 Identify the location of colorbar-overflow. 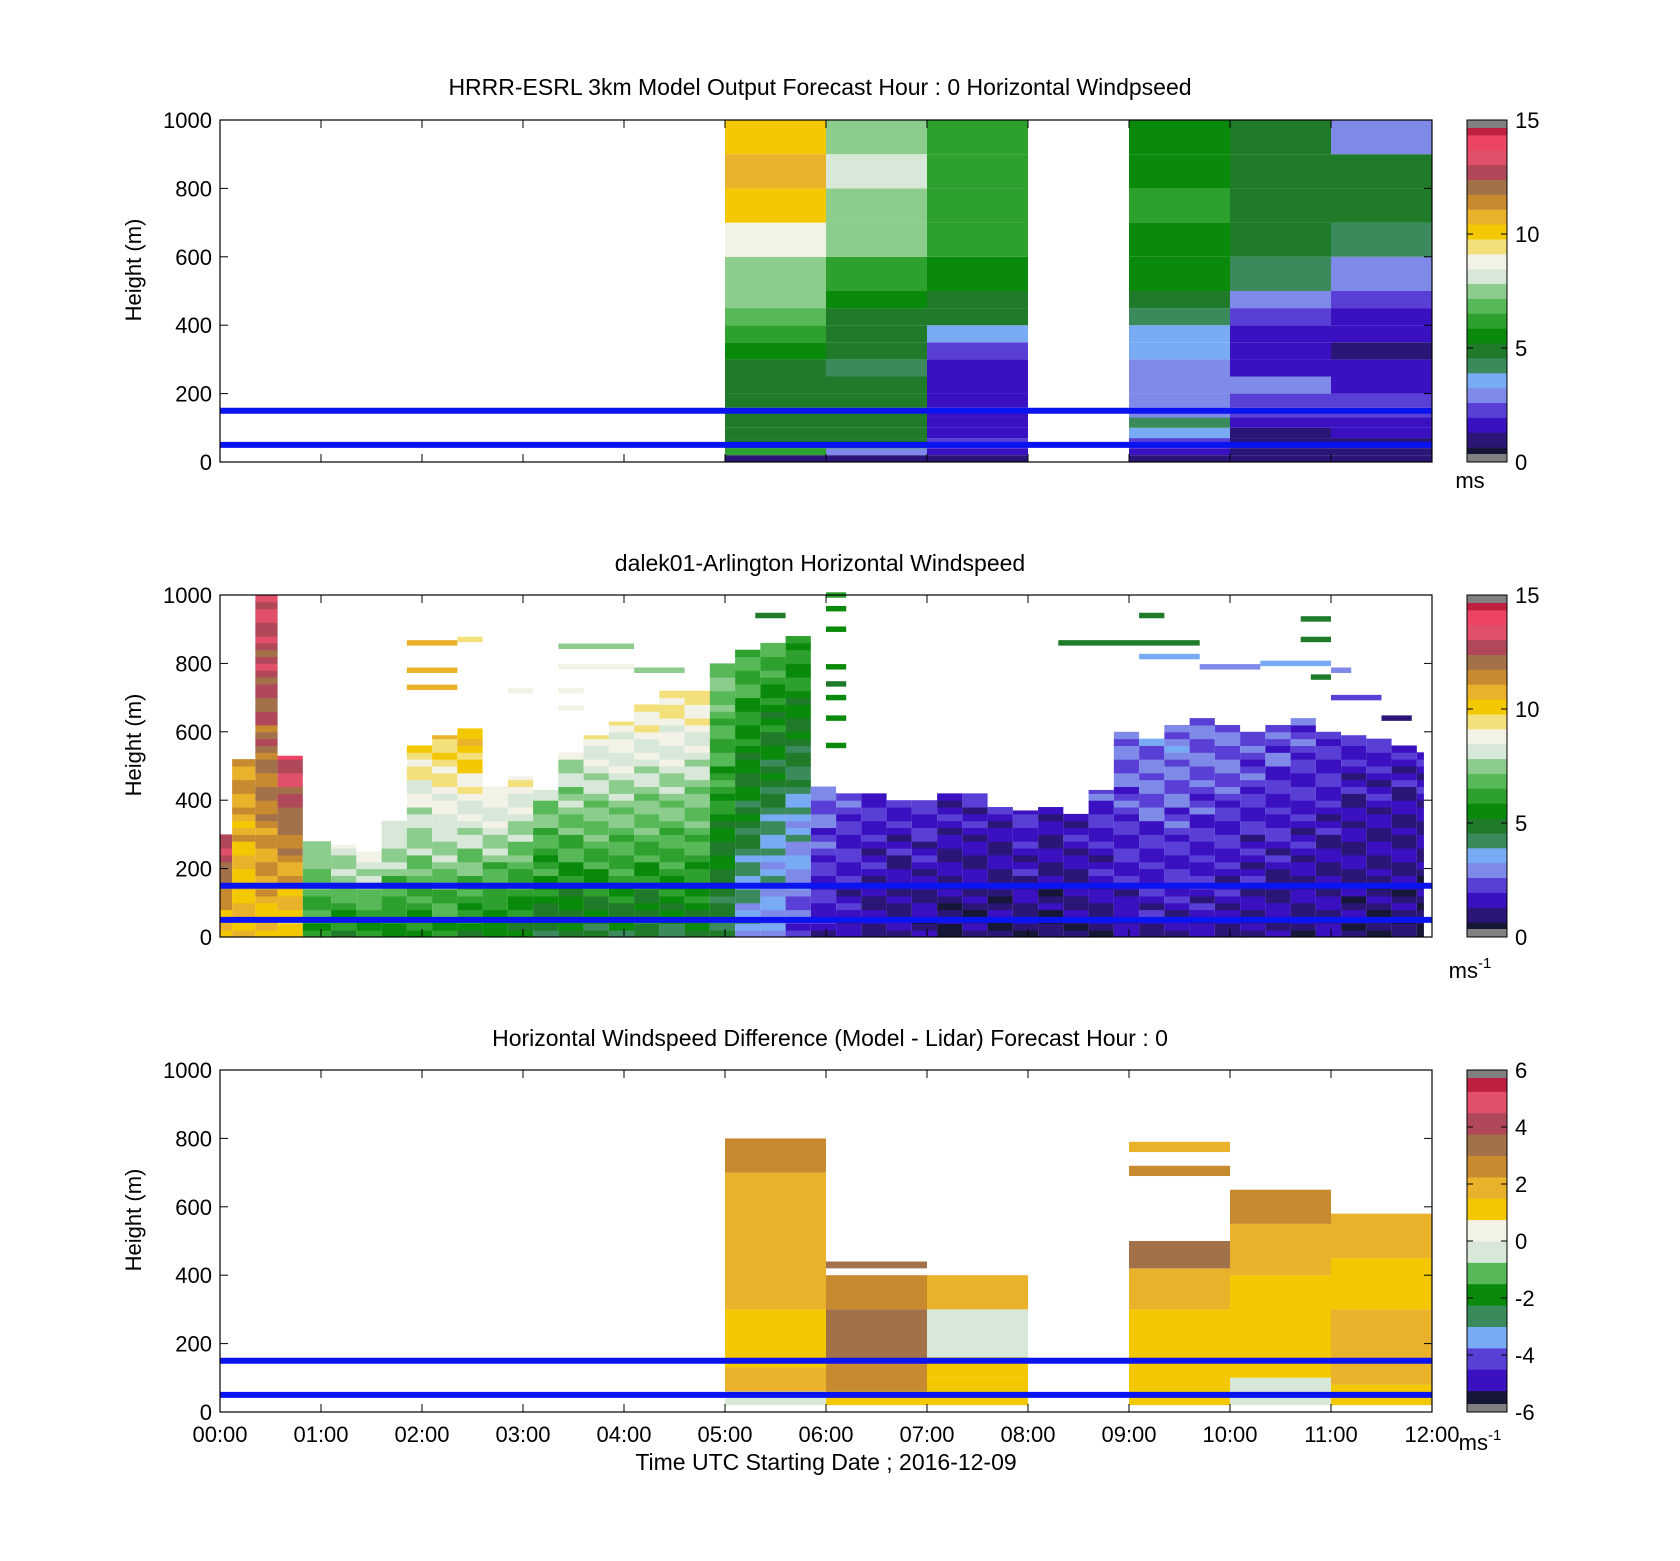
(1487, 1074).